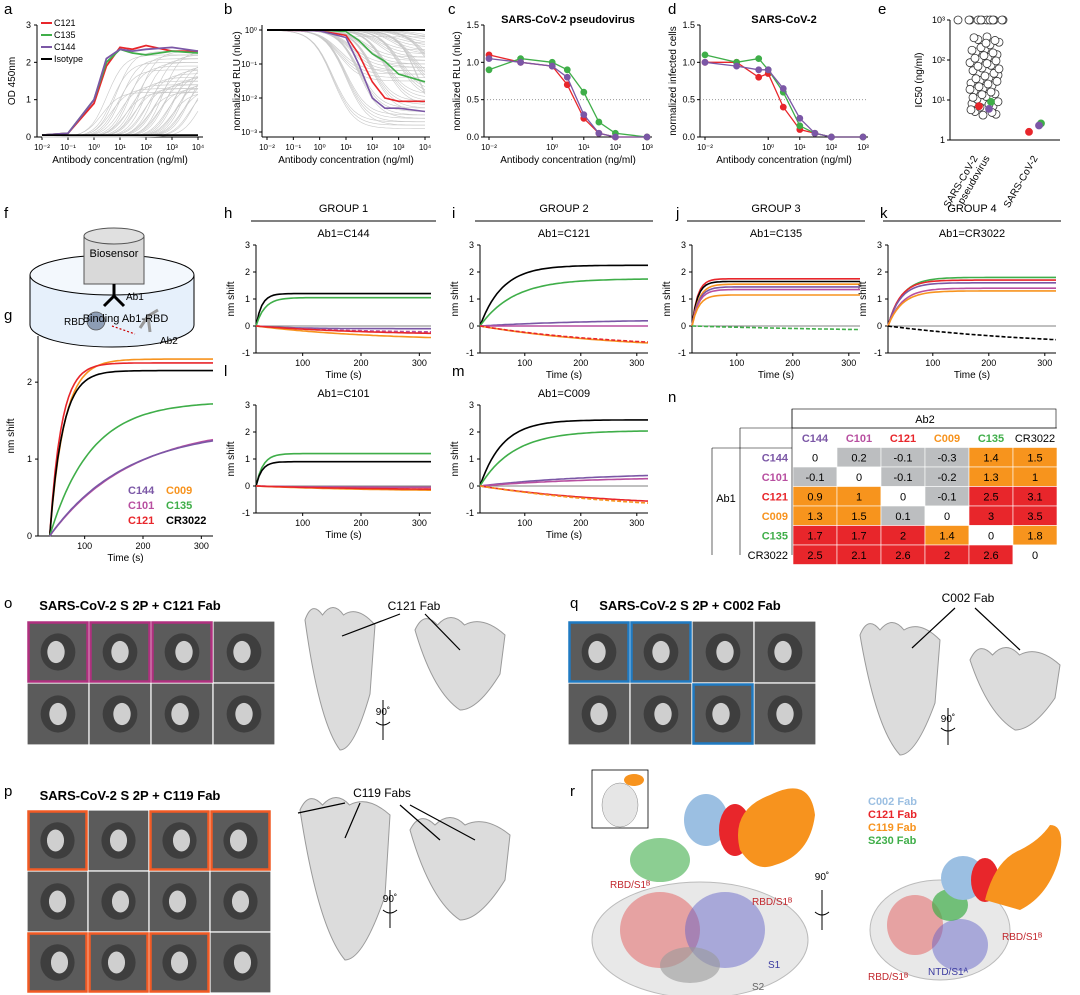  What do you see at coordinates (947, 498) in the screenshot?
I see `panel-n-cell-value: -0.1` at bounding box center [947, 498].